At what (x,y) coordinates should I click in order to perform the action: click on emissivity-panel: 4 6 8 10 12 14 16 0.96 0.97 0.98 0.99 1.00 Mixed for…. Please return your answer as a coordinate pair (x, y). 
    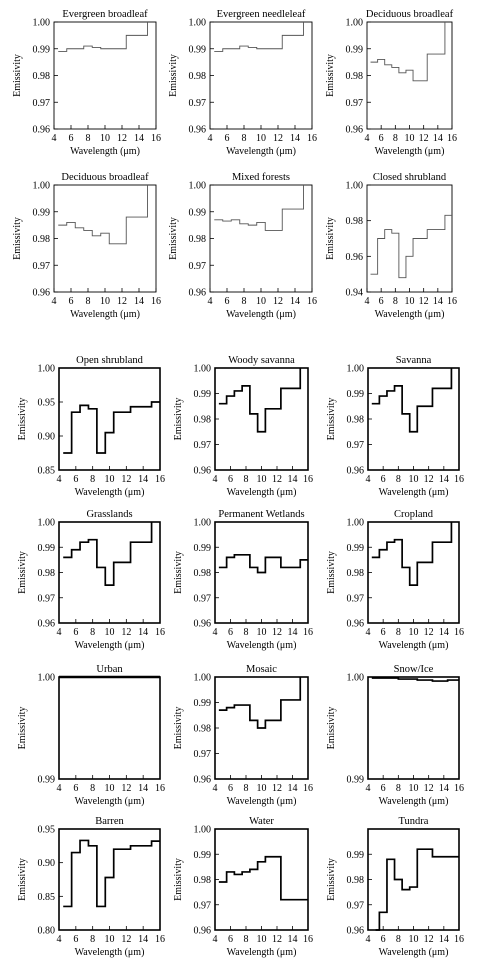
    Looking at the image, I should click on (242, 246).